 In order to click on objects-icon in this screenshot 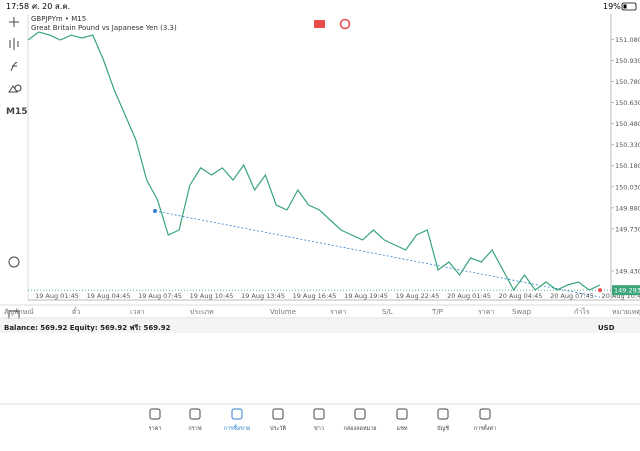, I will do `click(15, 88)`.